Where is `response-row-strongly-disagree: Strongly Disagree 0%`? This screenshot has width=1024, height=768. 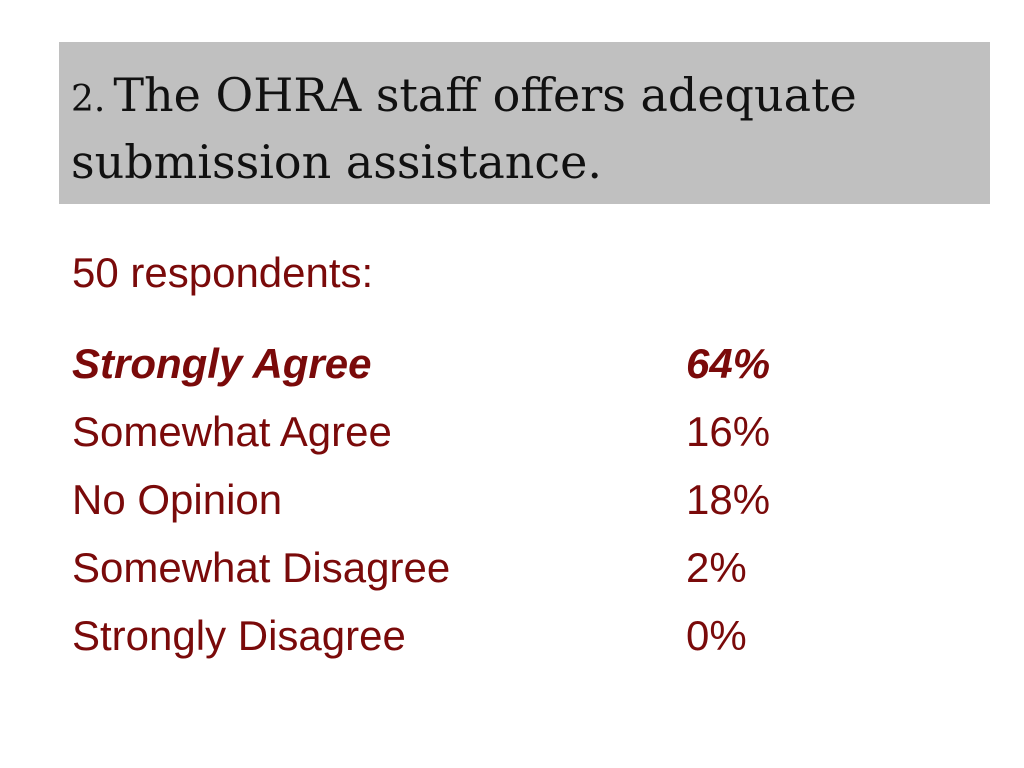 response-row-strongly-disagree: Strongly Disagree 0% is located at coordinates (522, 636).